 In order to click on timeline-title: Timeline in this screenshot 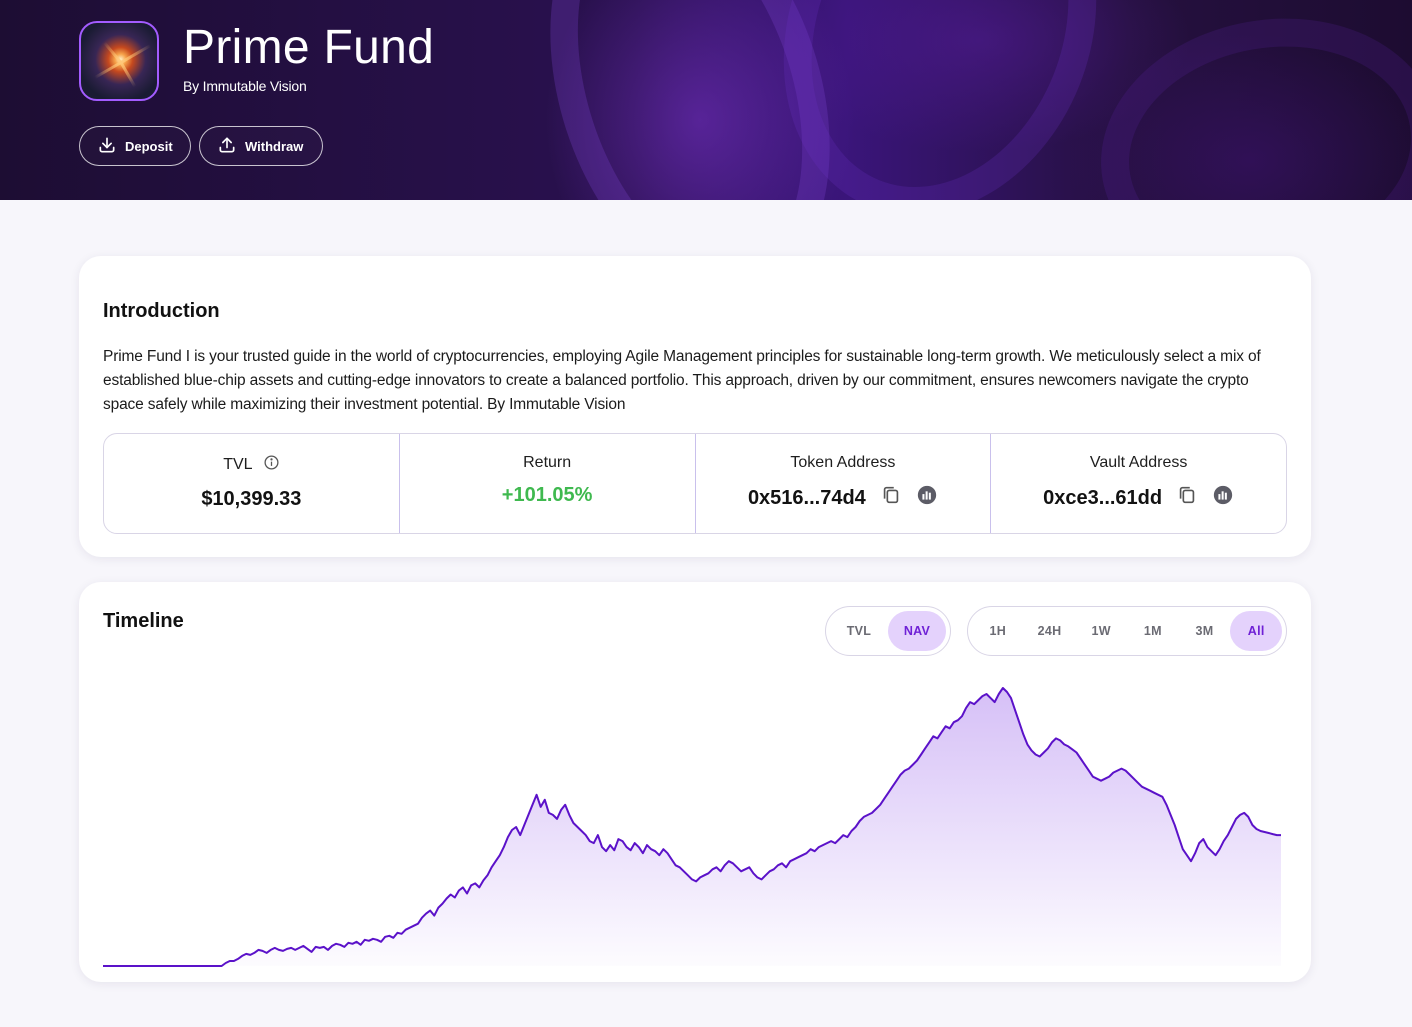, I will do `click(143, 621)`.